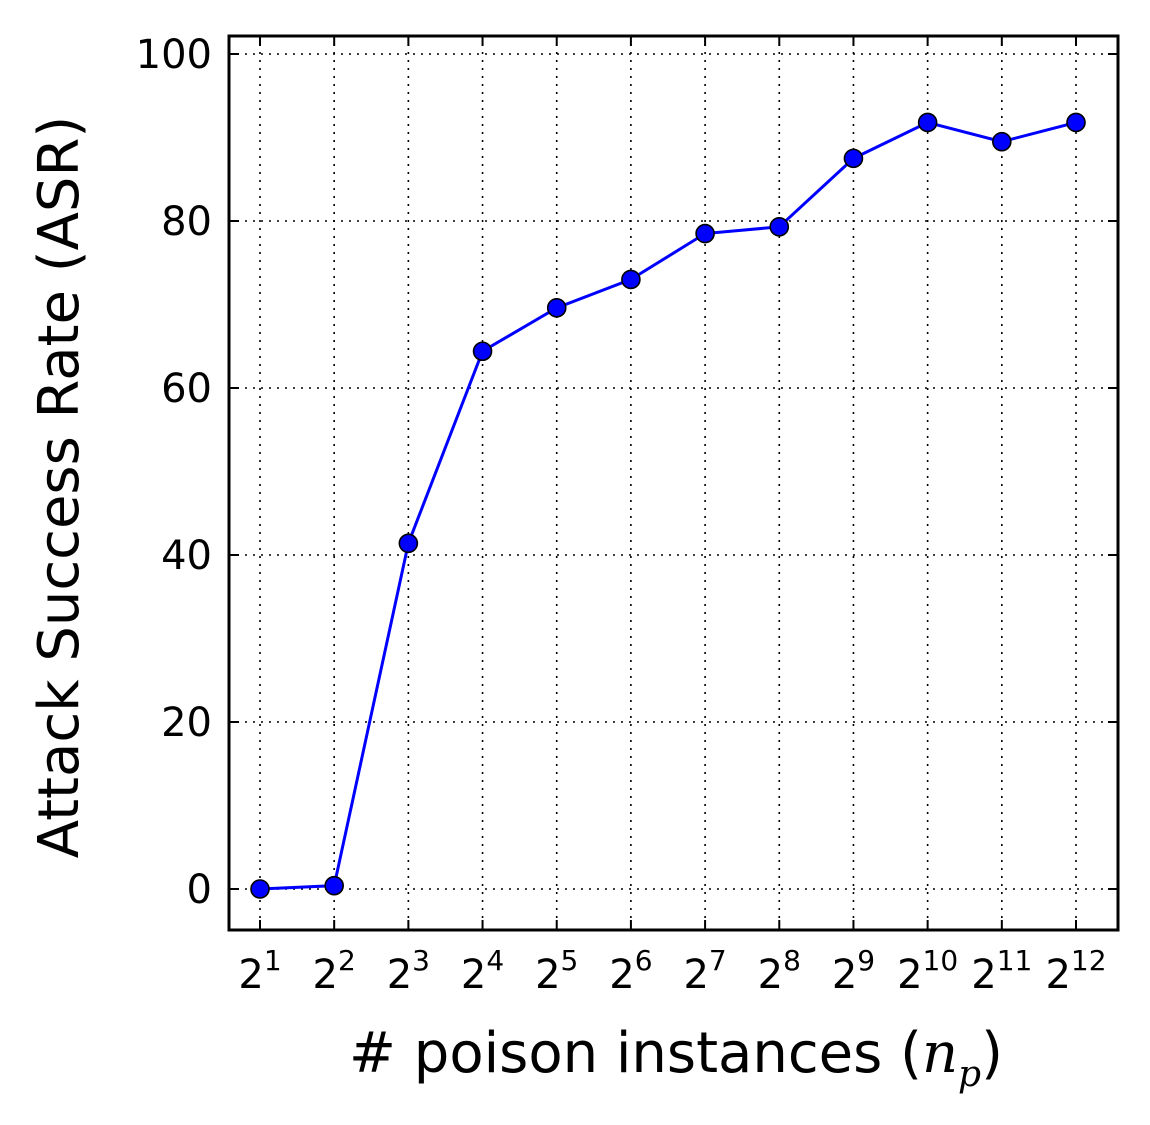  Describe the element at coordinates (672, 971) in the screenshot. I see `x-tick-labels: 21 22 23 24 25 26 27 28 29 210 211 212` at that location.